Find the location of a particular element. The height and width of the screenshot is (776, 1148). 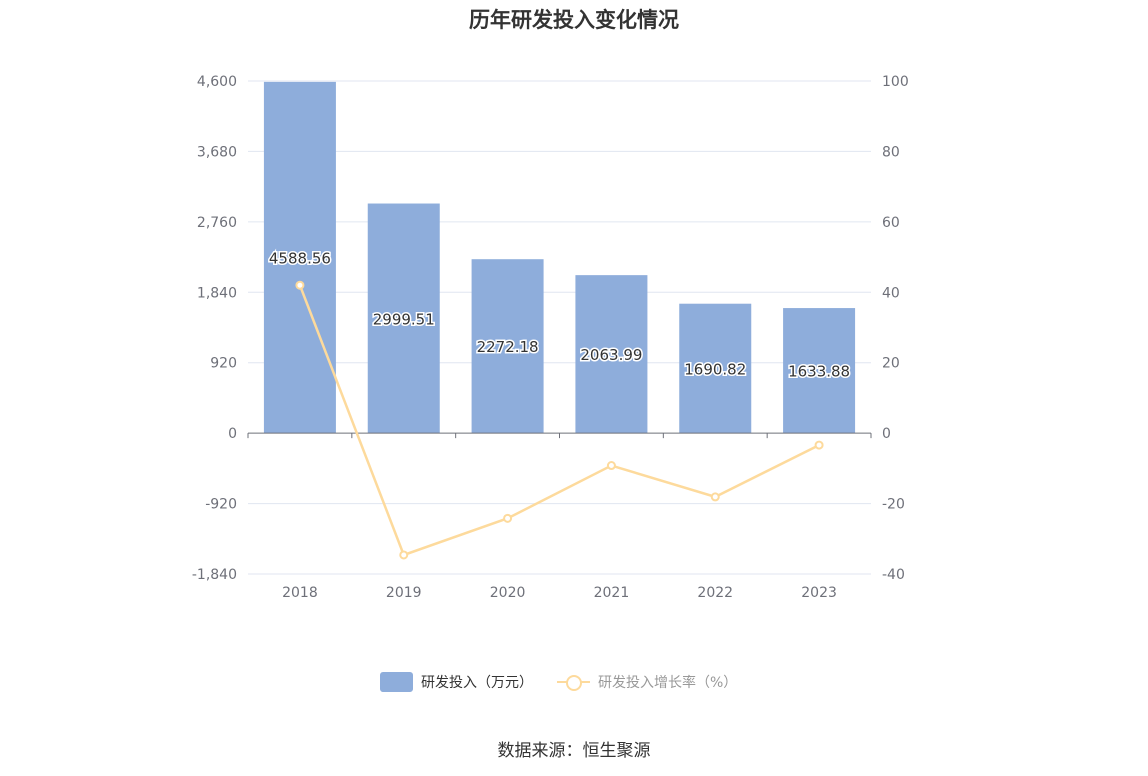

bar-data-label: 4588.56 is located at coordinates (300, 259).